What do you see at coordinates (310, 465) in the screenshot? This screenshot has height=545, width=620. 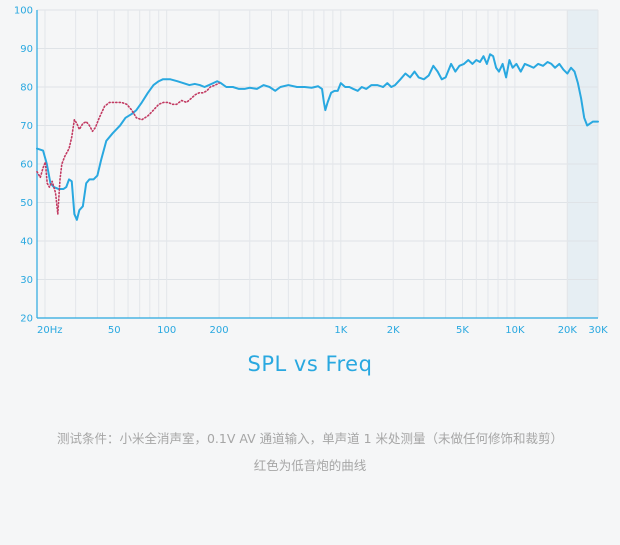 I see `subwoofer-note-caption: 红色为低音炮的曲线` at bounding box center [310, 465].